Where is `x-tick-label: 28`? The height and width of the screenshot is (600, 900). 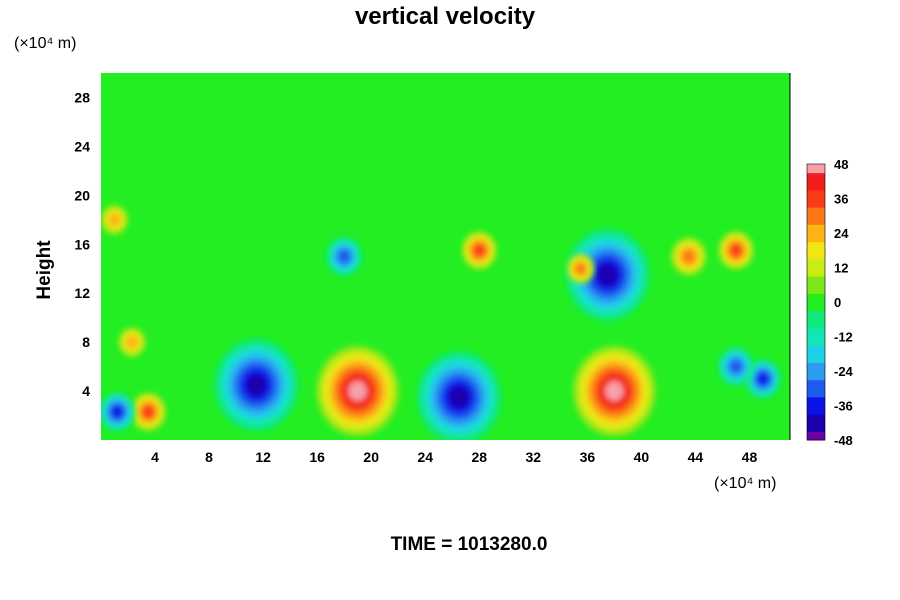
x-tick-label: 28 is located at coordinates (479, 457).